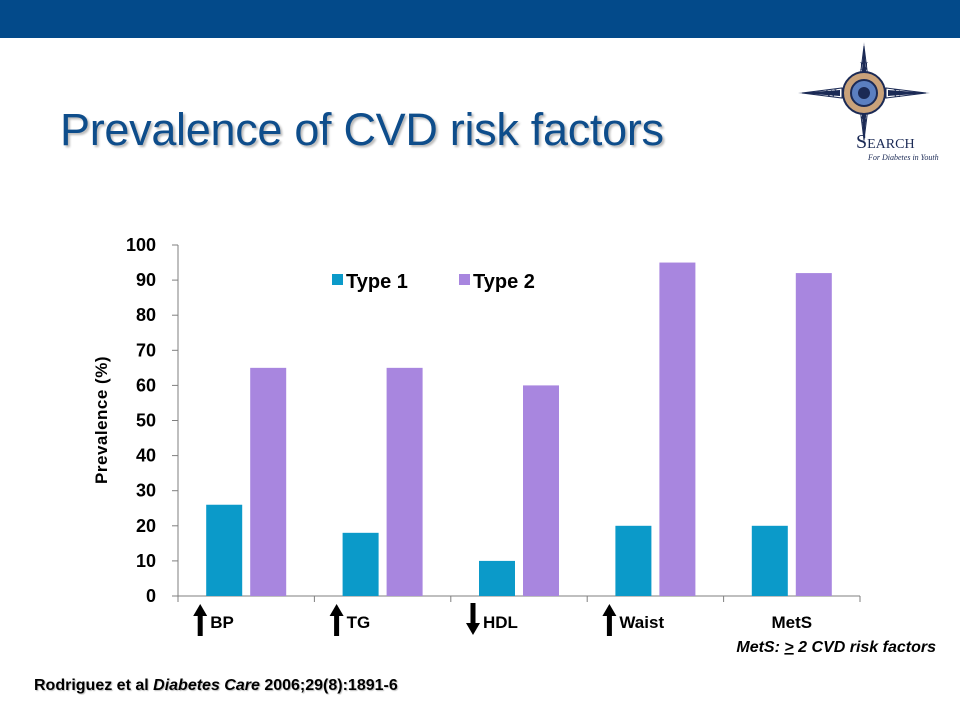  Describe the element at coordinates (497, 578) in the screenshot. I see `bar-type-1-hdl` at that location.